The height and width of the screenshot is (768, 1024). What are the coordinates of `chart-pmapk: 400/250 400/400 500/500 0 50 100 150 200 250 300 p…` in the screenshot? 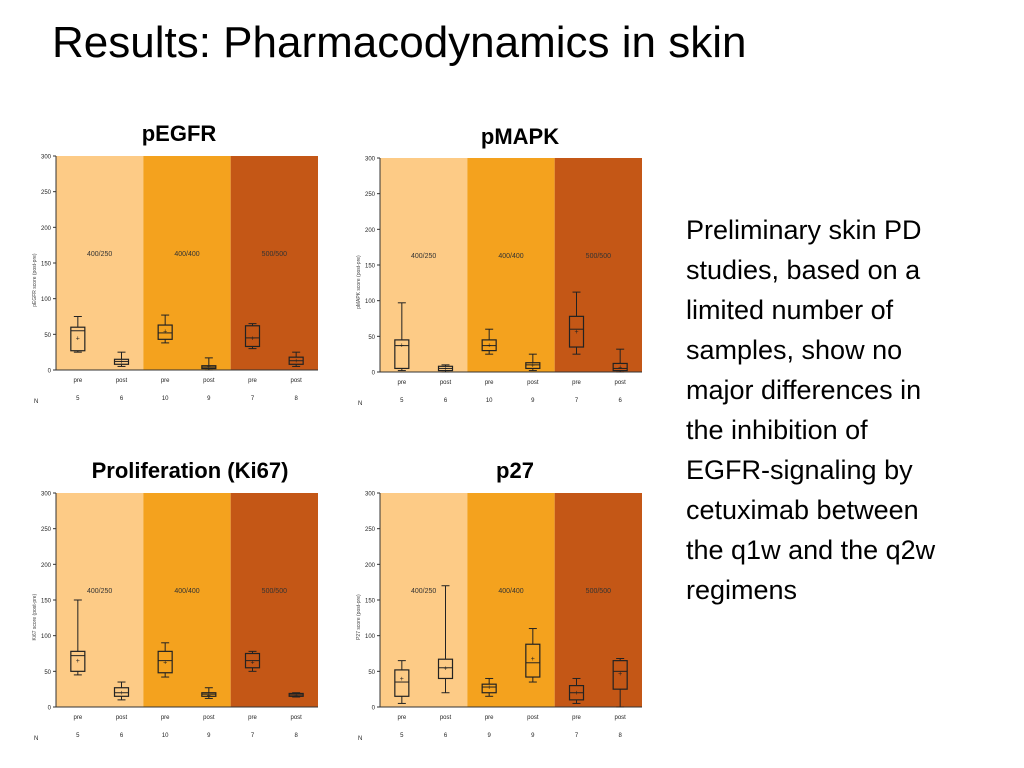 It's located at (499, 282).